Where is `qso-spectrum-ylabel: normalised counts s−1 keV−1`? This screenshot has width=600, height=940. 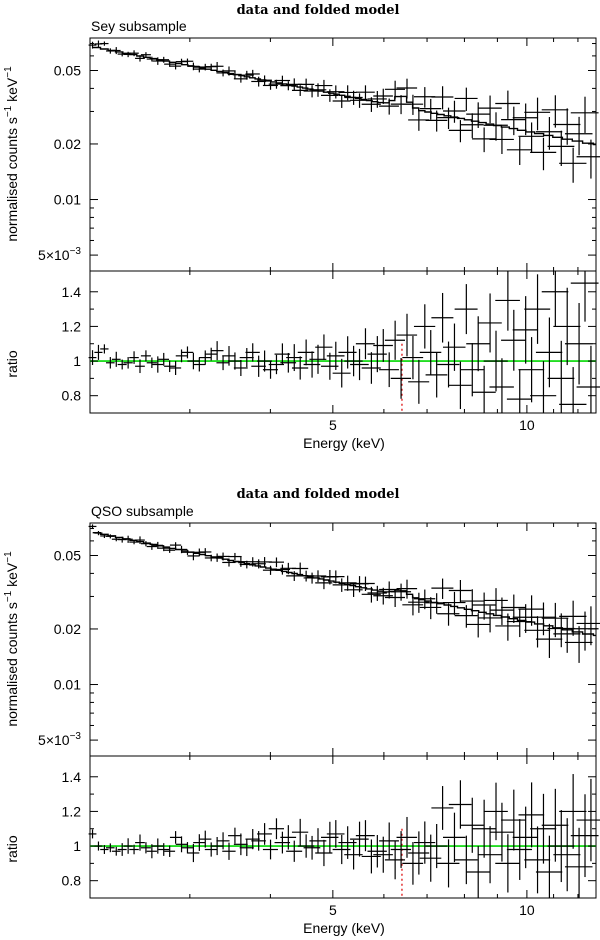
qso-spectrum-ylabel: normalised counts s−1 keV−1 is located at coordinates (11, 639).